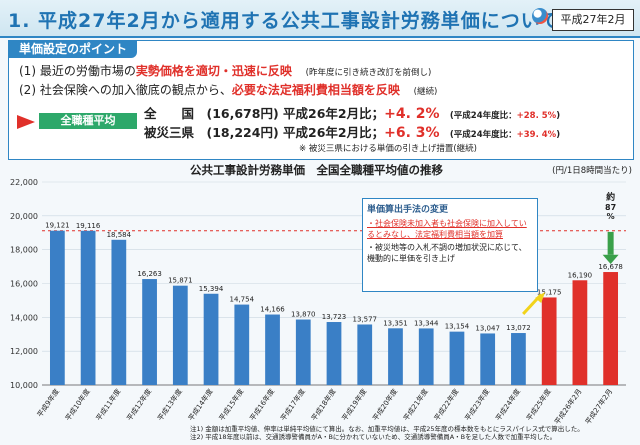  What do you see at coordinates (73, 49) in the screenshot?
I see `points-heading: 単価設定のポイント` at bounding box center [73, 49].